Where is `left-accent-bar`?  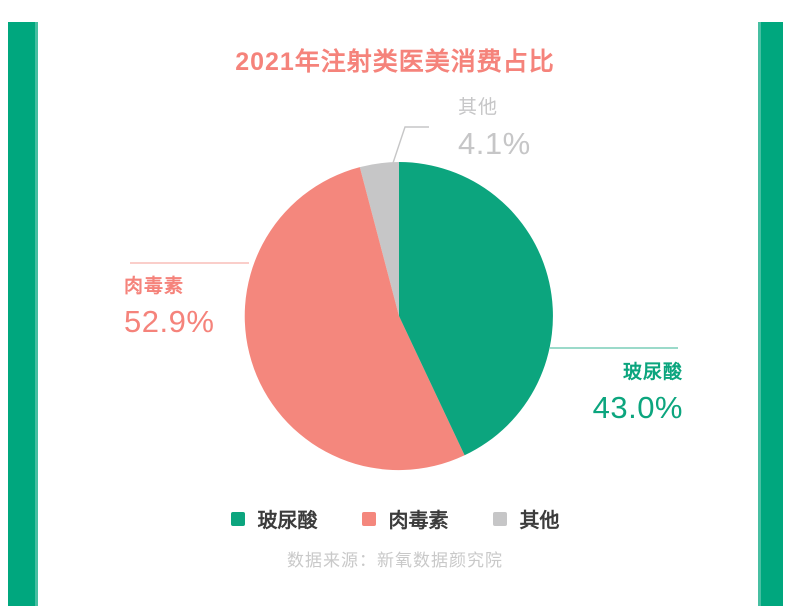
left-accent-bar is located at coordinates (23, 314).